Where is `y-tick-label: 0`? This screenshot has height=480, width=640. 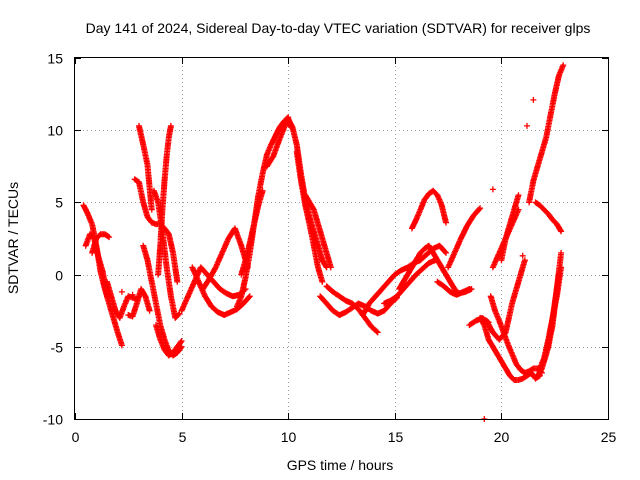
y-tick-label: 0 is located at coordinates (59, 276).